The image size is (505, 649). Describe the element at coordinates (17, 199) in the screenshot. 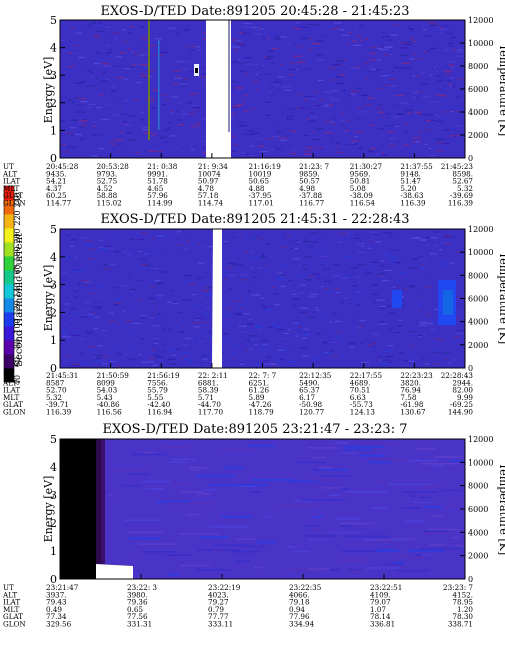

I see `colorbar-tick-label: 240` at that location.